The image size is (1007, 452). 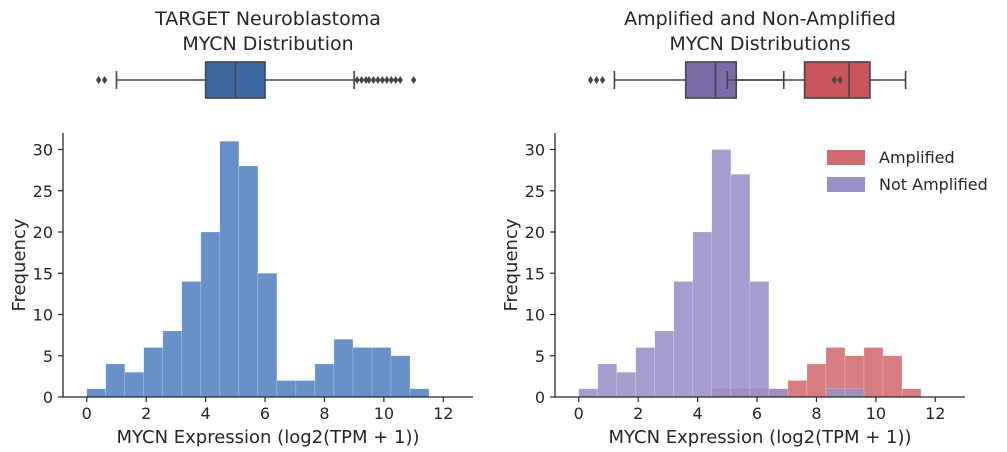 I want to click on left-x-tick-label-4: 4, so click(x=206, y=413).